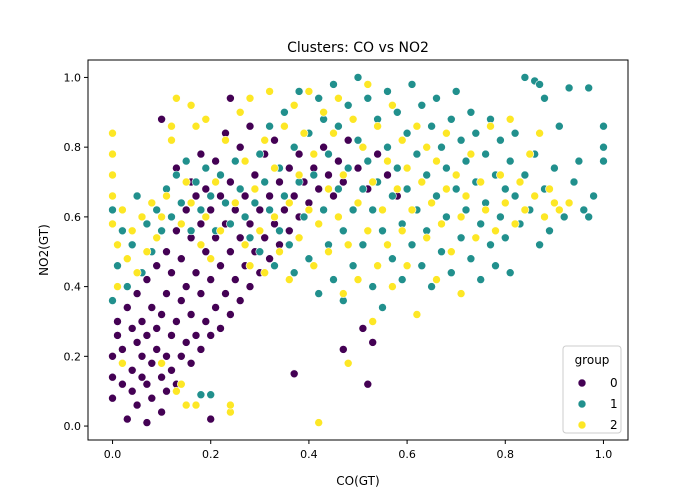 The image size is (700, 504). Describe the element at coordinates (73, 426) in the screenshot. I see `y-tick-label: 0.0` at that location.